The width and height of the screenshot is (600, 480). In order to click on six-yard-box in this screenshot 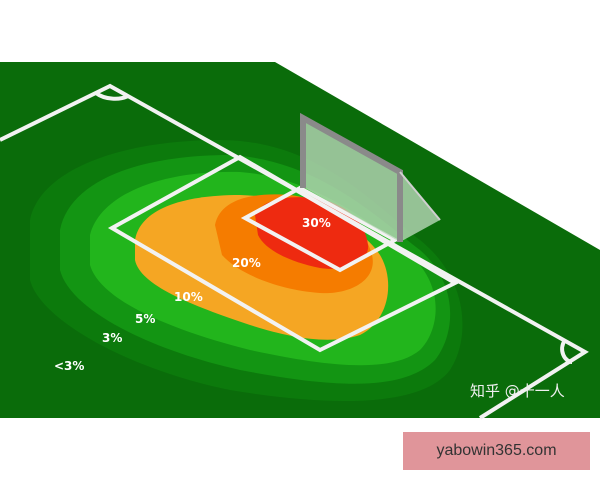, I will do `click(320, 229)`.